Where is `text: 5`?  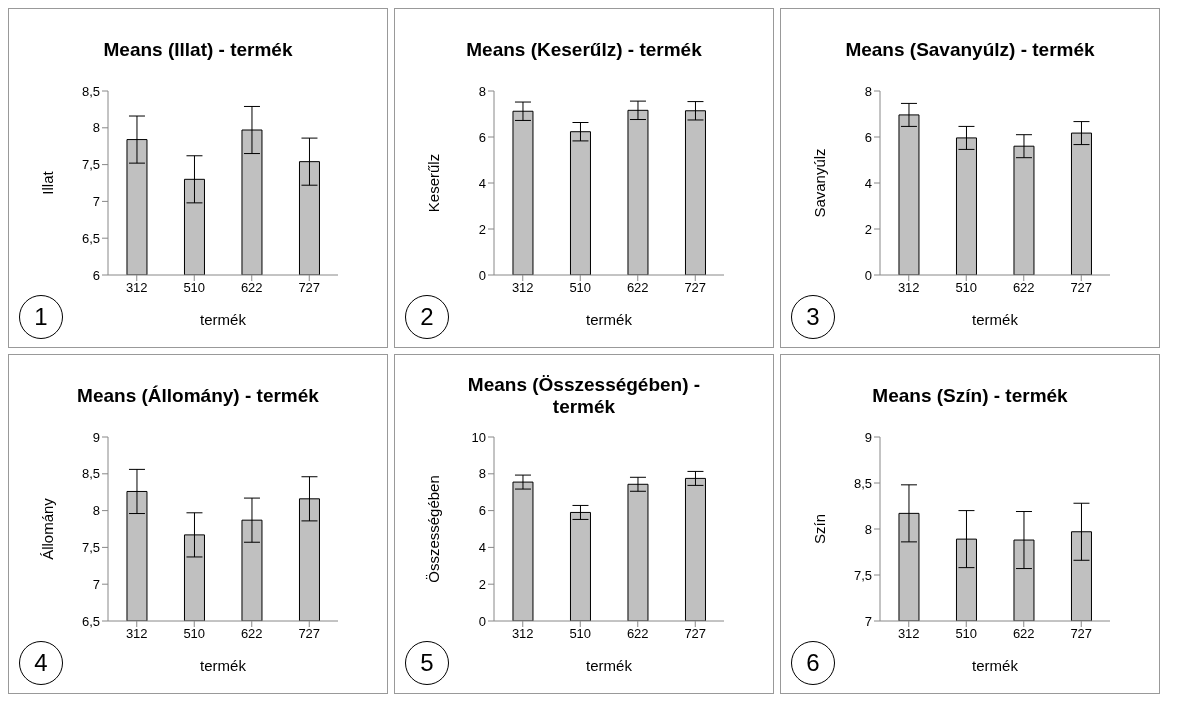
text: 5 is located at coordinates (427, 663).